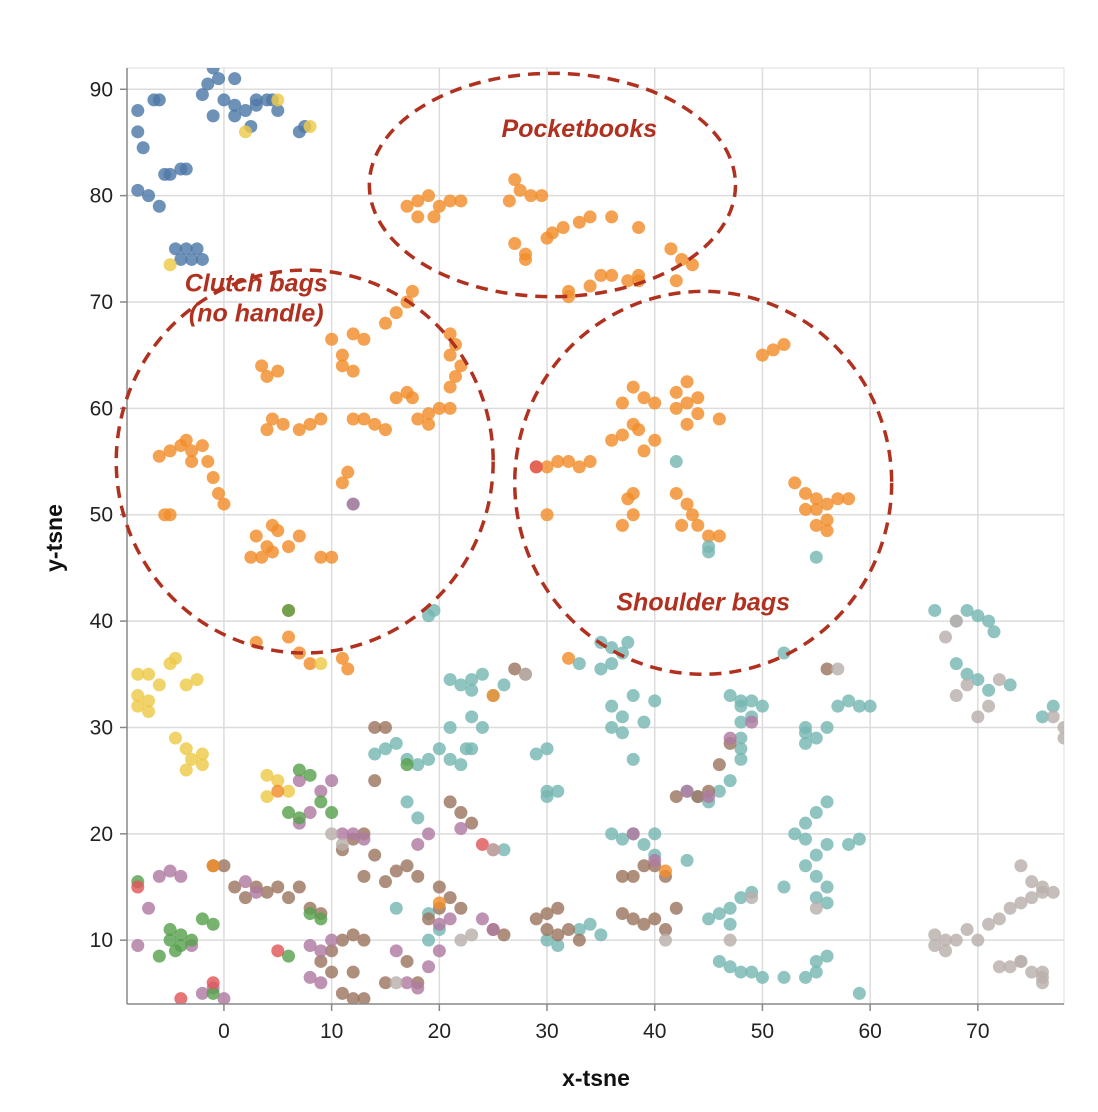 This screenshot has height=1112, width=1098. I want to click on x-tick-label: 30, so click(546, 1031).